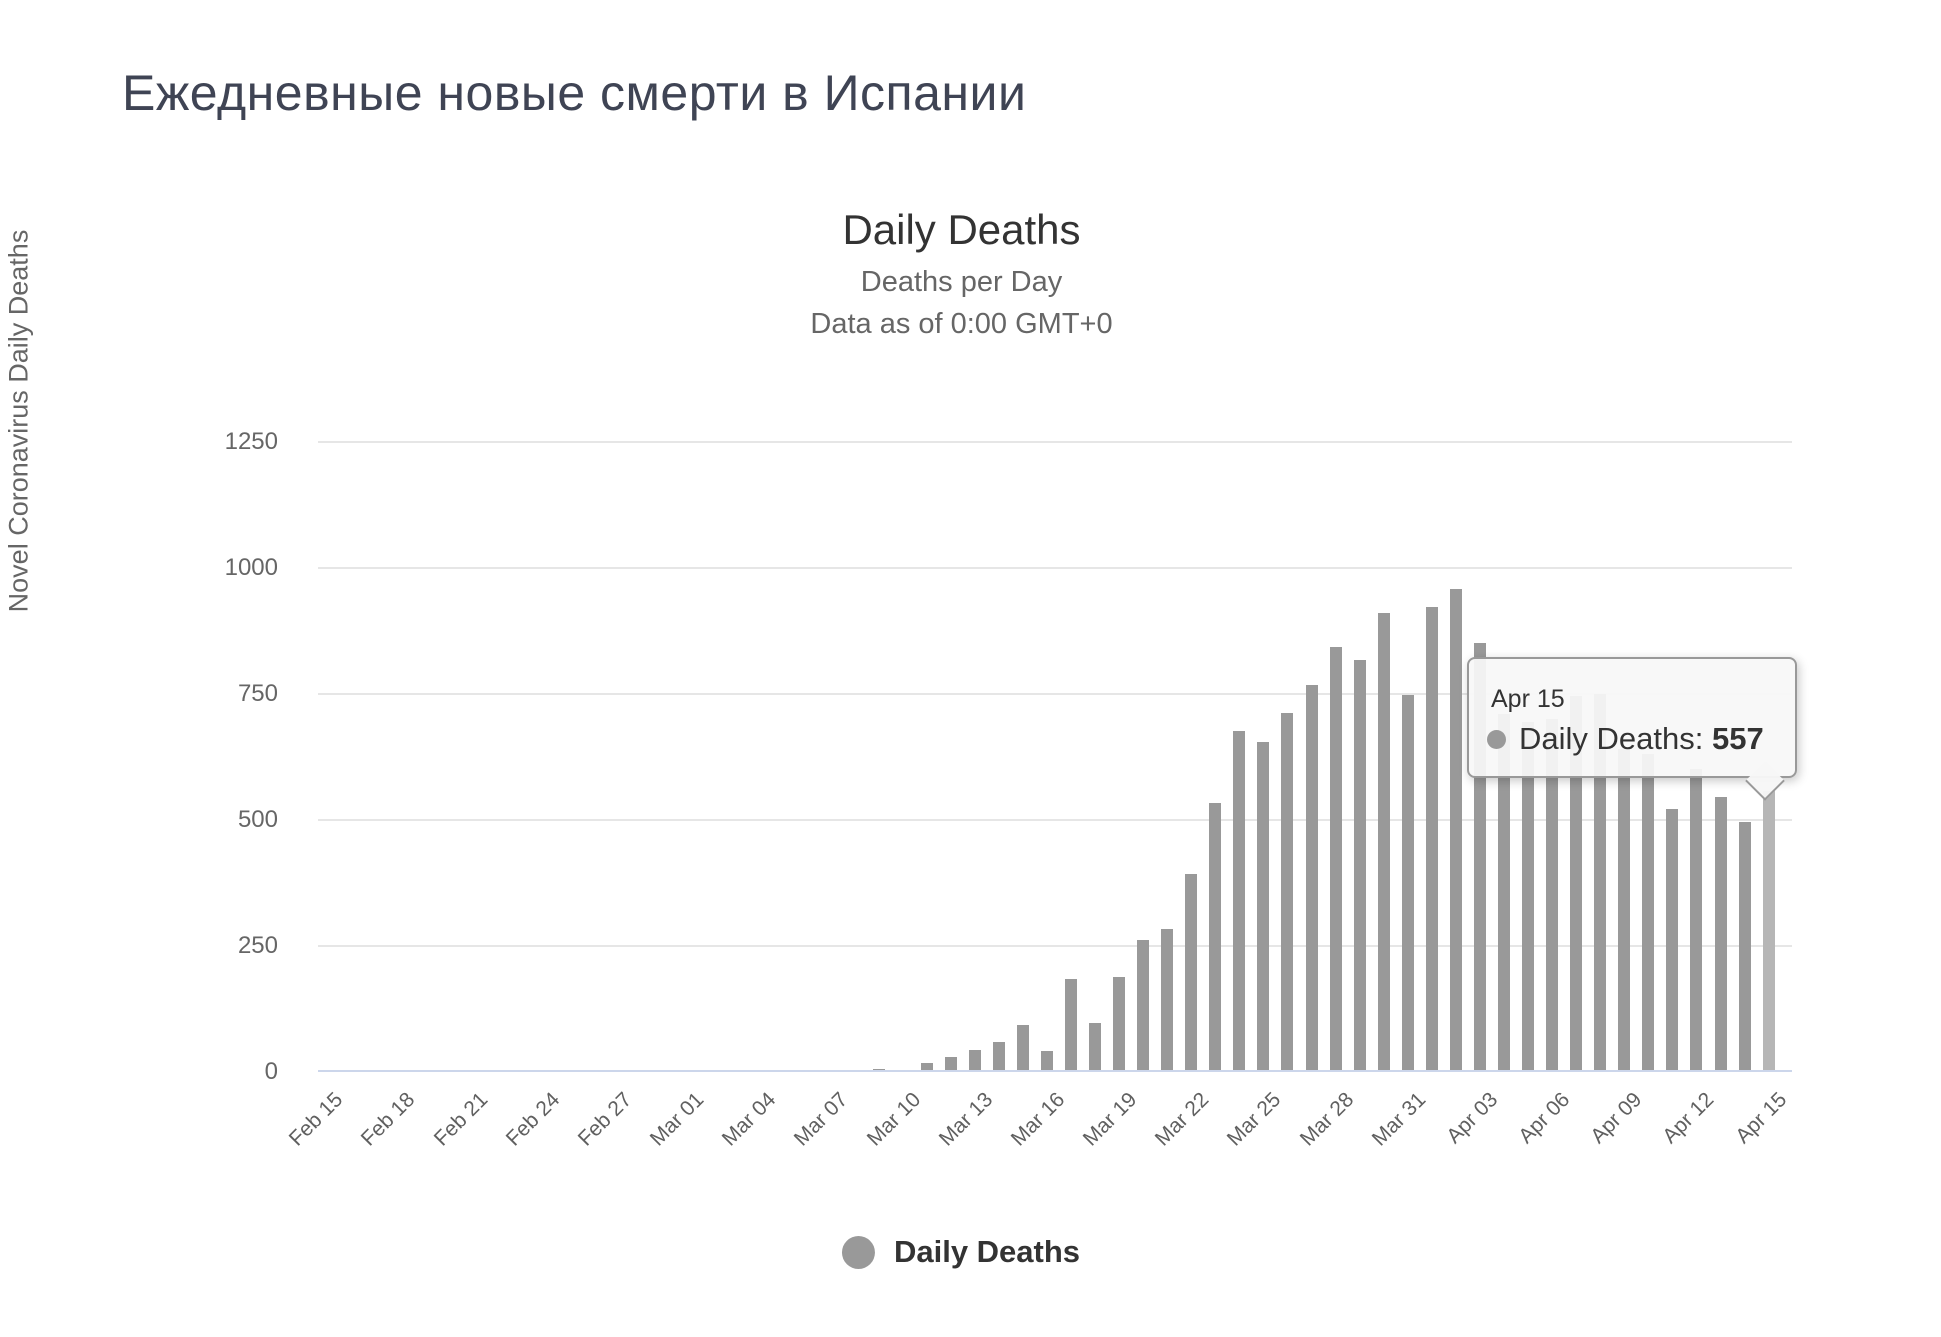 The width and height of the screenshot is (1941, 1337). I want to click on chart-subtitle-line1: Deaths per Day, so click(961, 282).